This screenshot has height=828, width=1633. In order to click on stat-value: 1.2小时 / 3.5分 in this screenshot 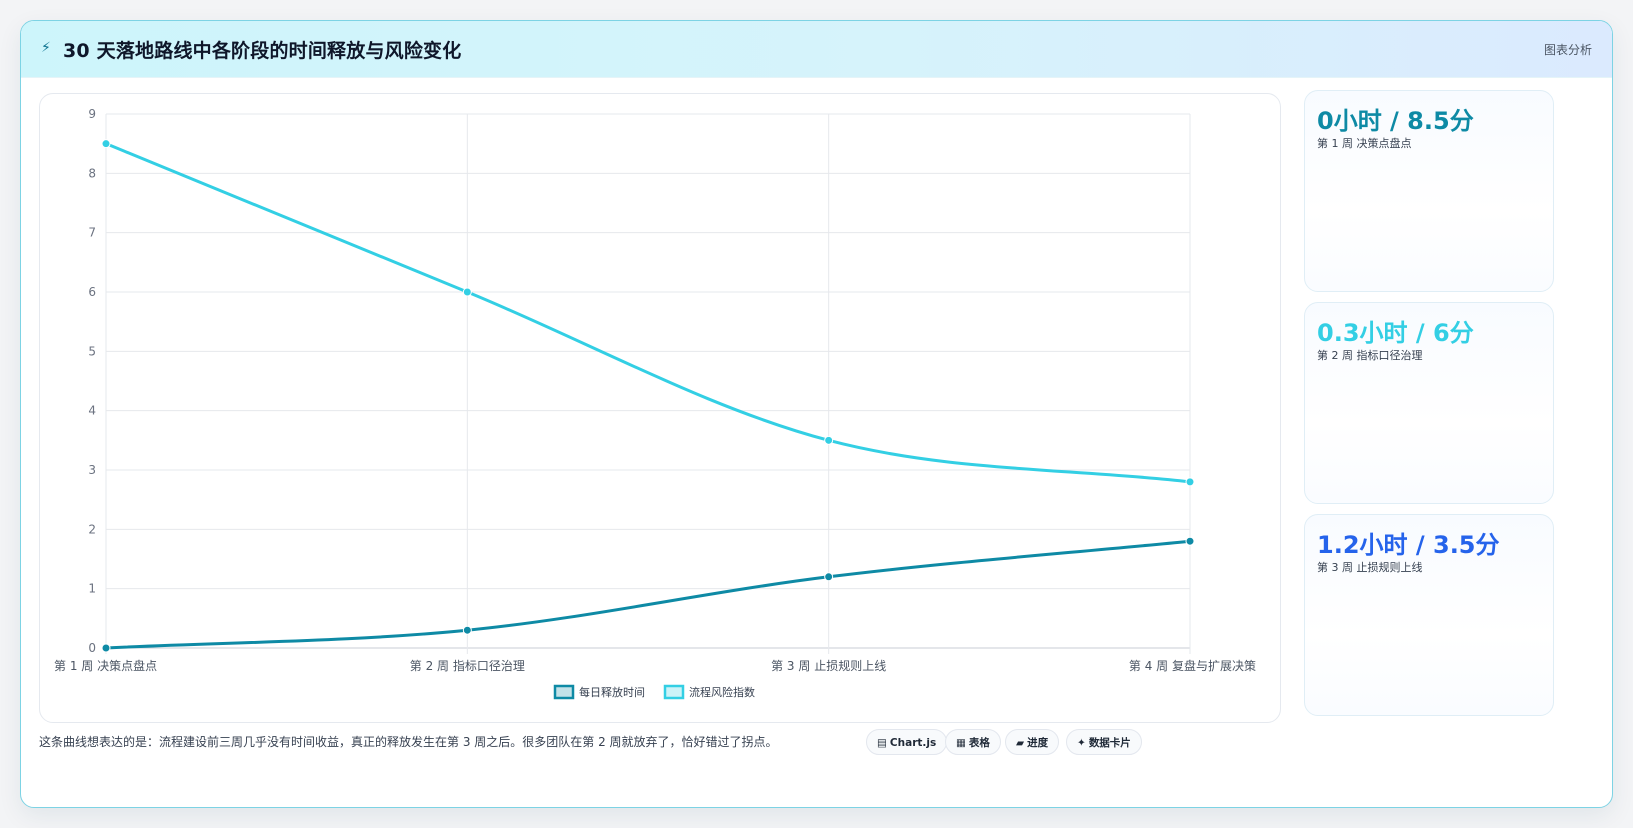, I will do `click(1408, 545)`.